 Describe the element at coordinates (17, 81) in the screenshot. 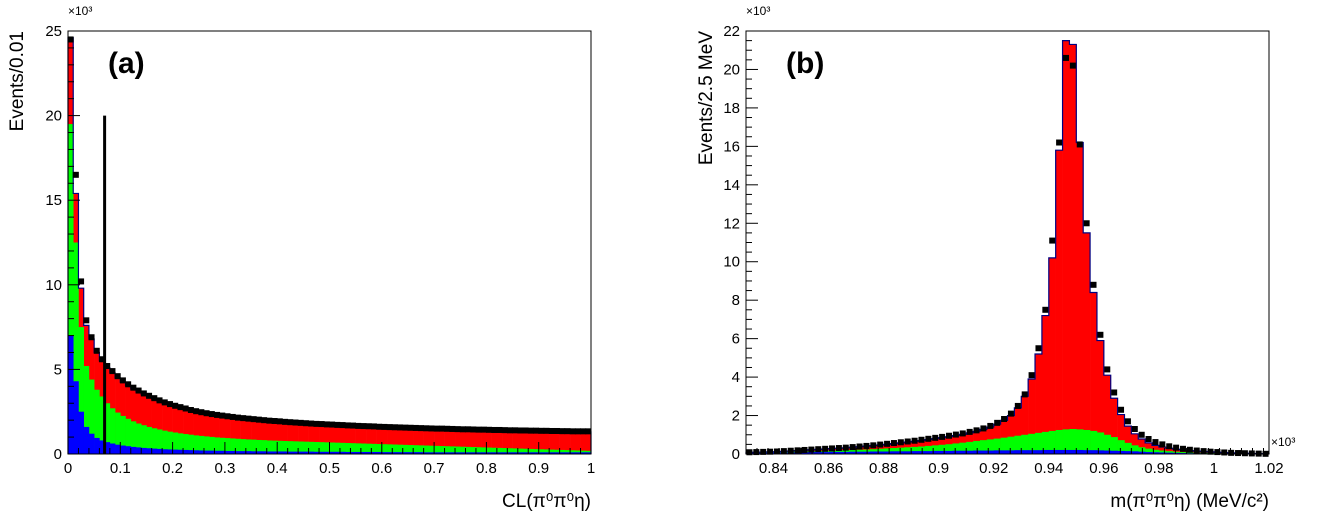

I see `panel-a-y-axis-title: Events/0.01` at that location.